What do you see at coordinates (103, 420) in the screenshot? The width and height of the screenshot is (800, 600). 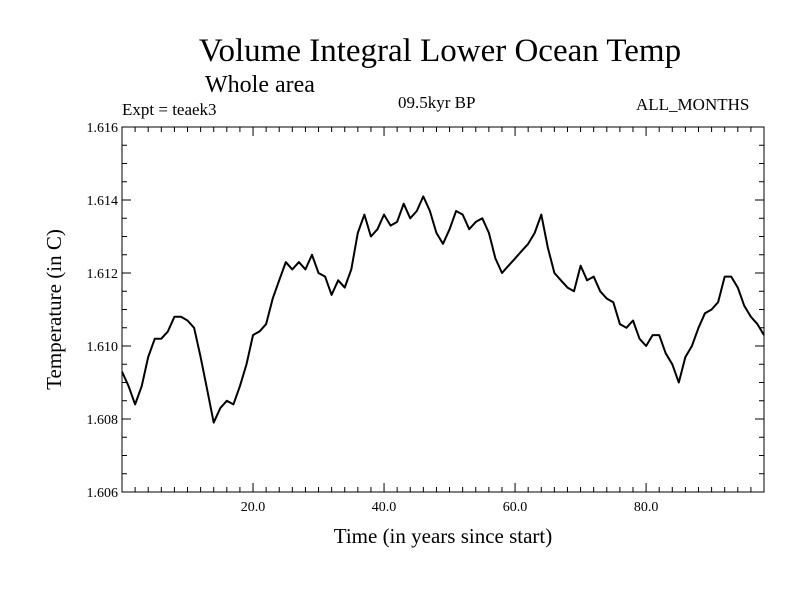 I see `y-tick-label: 1.608` at bounding box center [103, 420].